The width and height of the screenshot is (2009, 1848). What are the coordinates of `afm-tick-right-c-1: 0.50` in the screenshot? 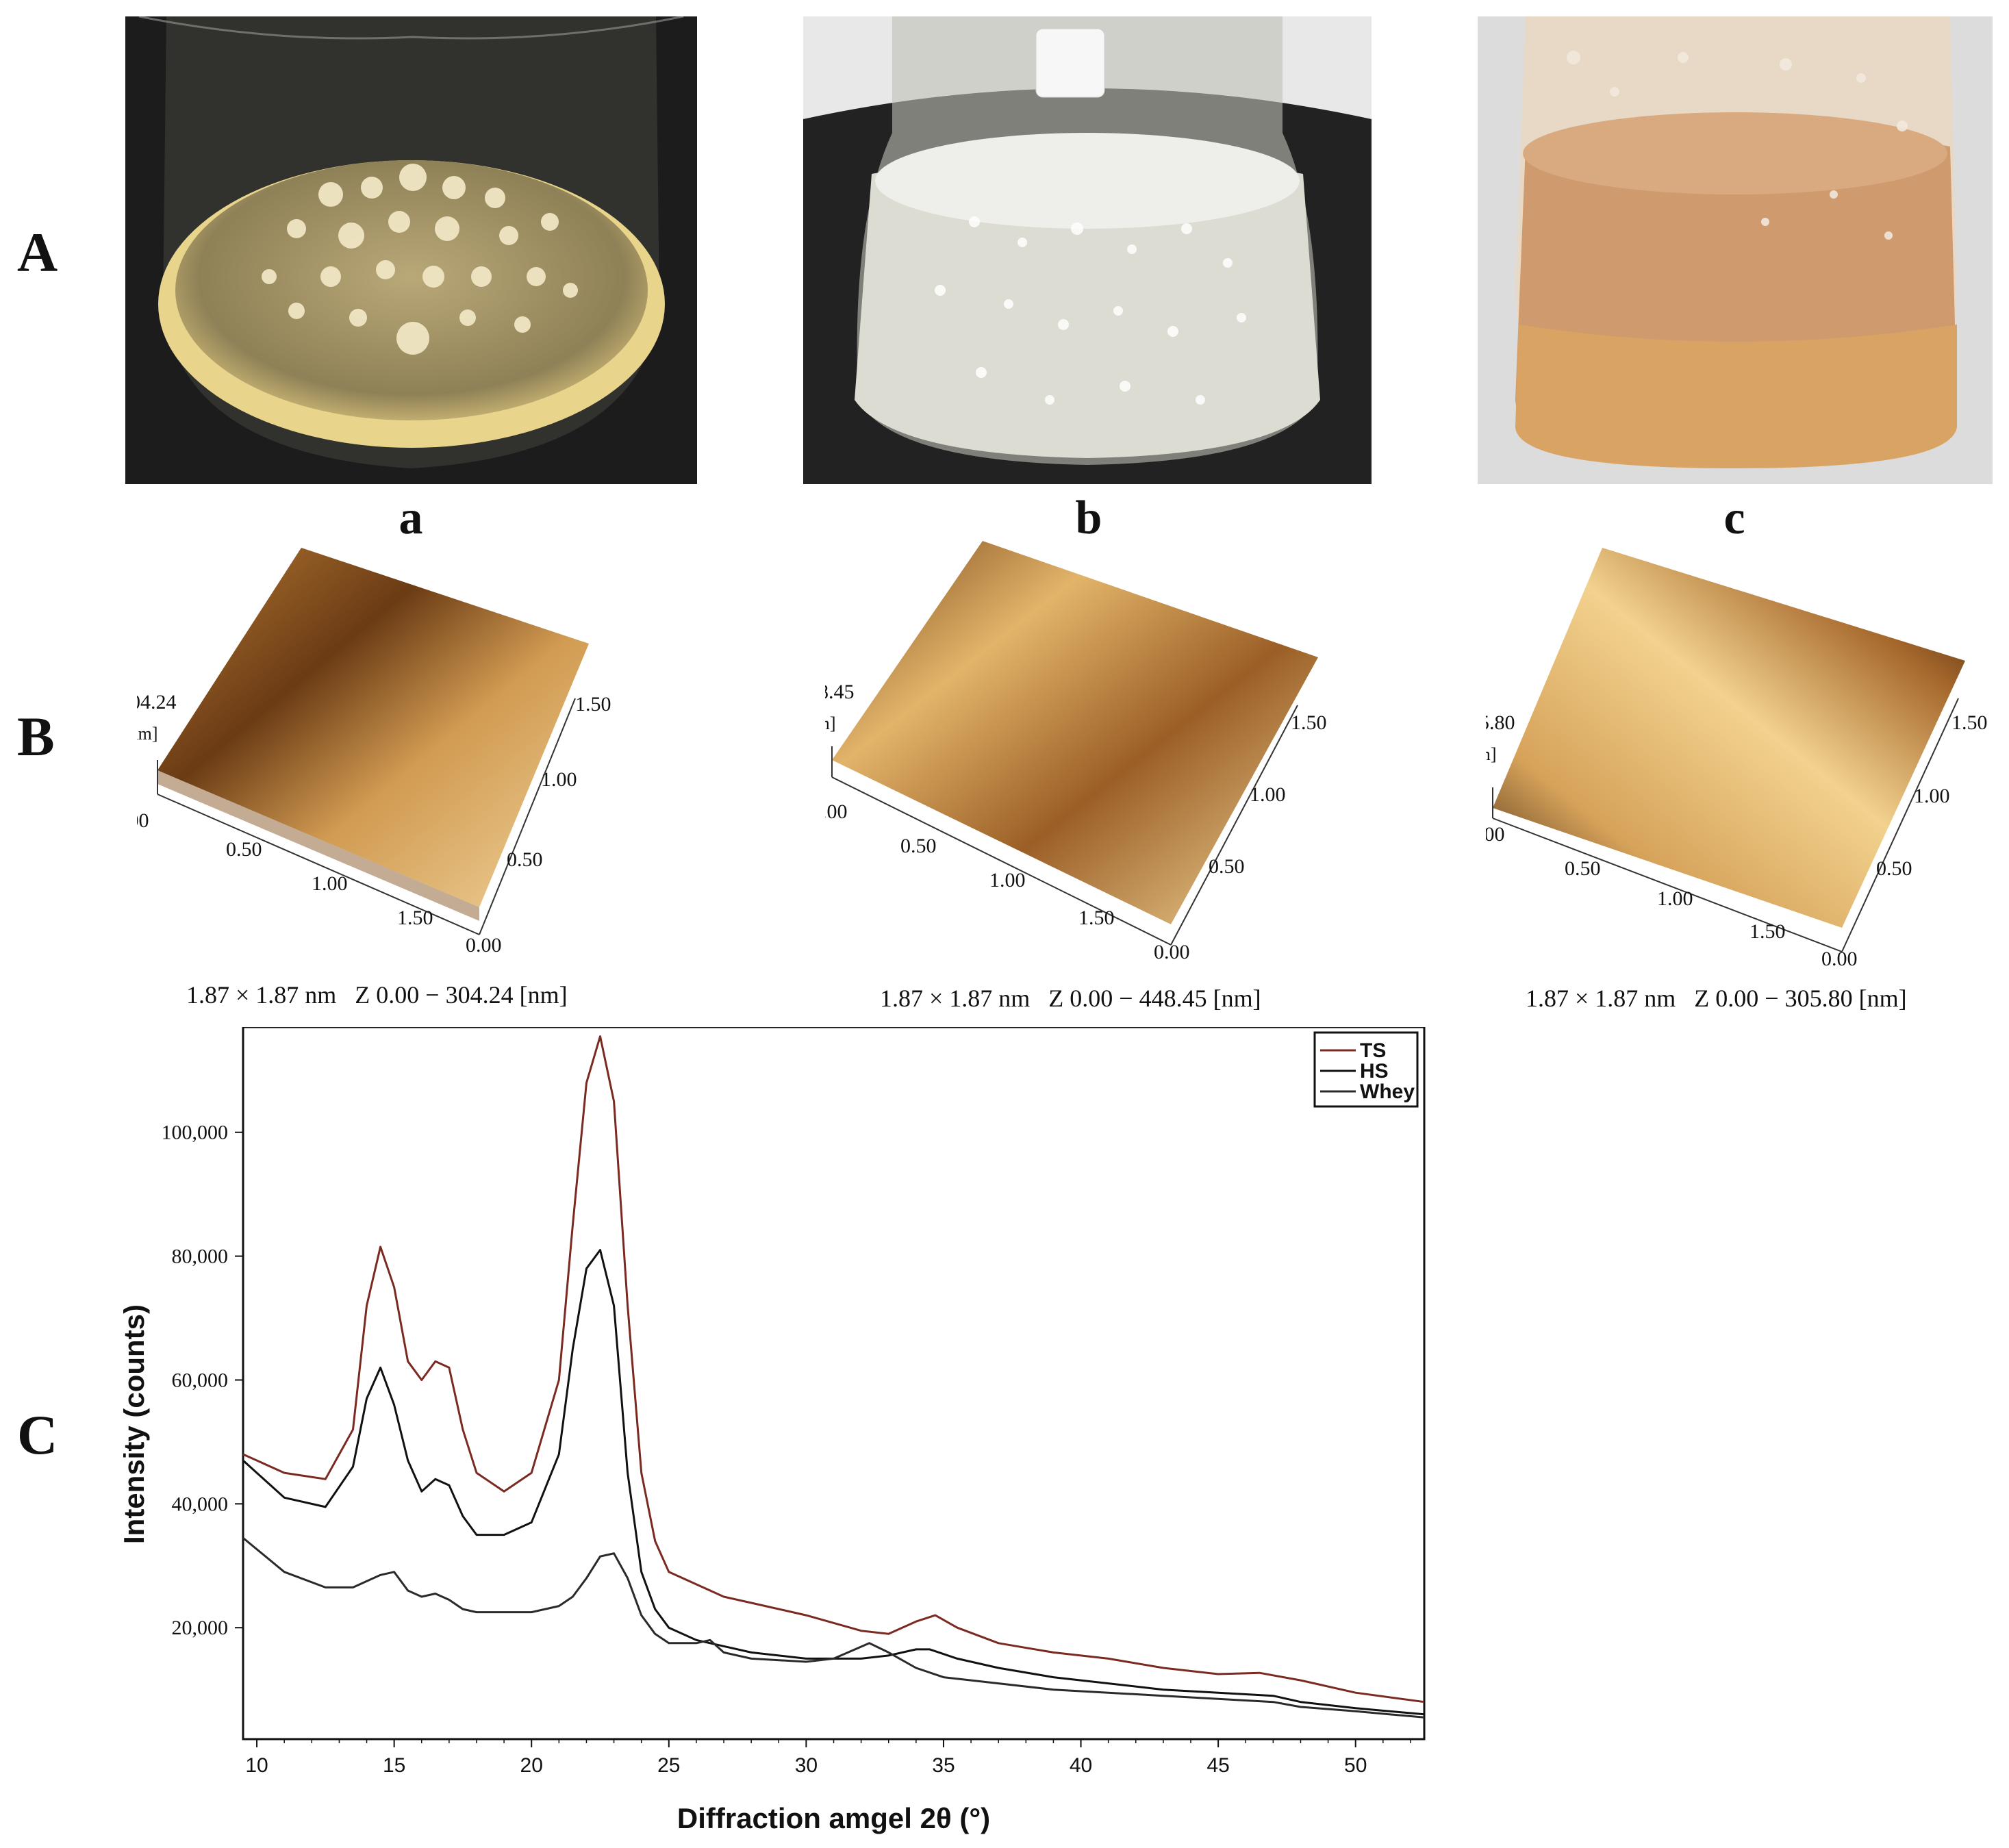 It's located at (1894, 868).